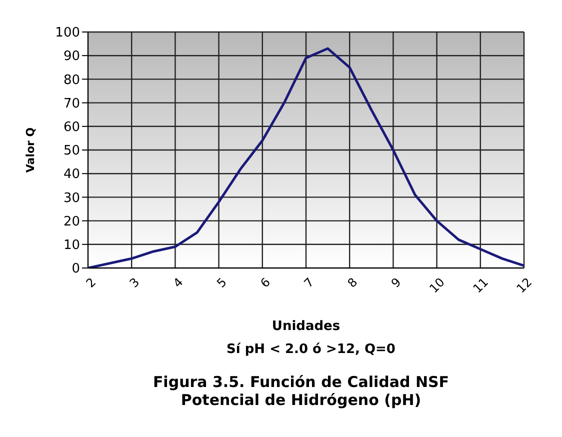  I want to click on x-tick-label: 6, so click(266, 282).